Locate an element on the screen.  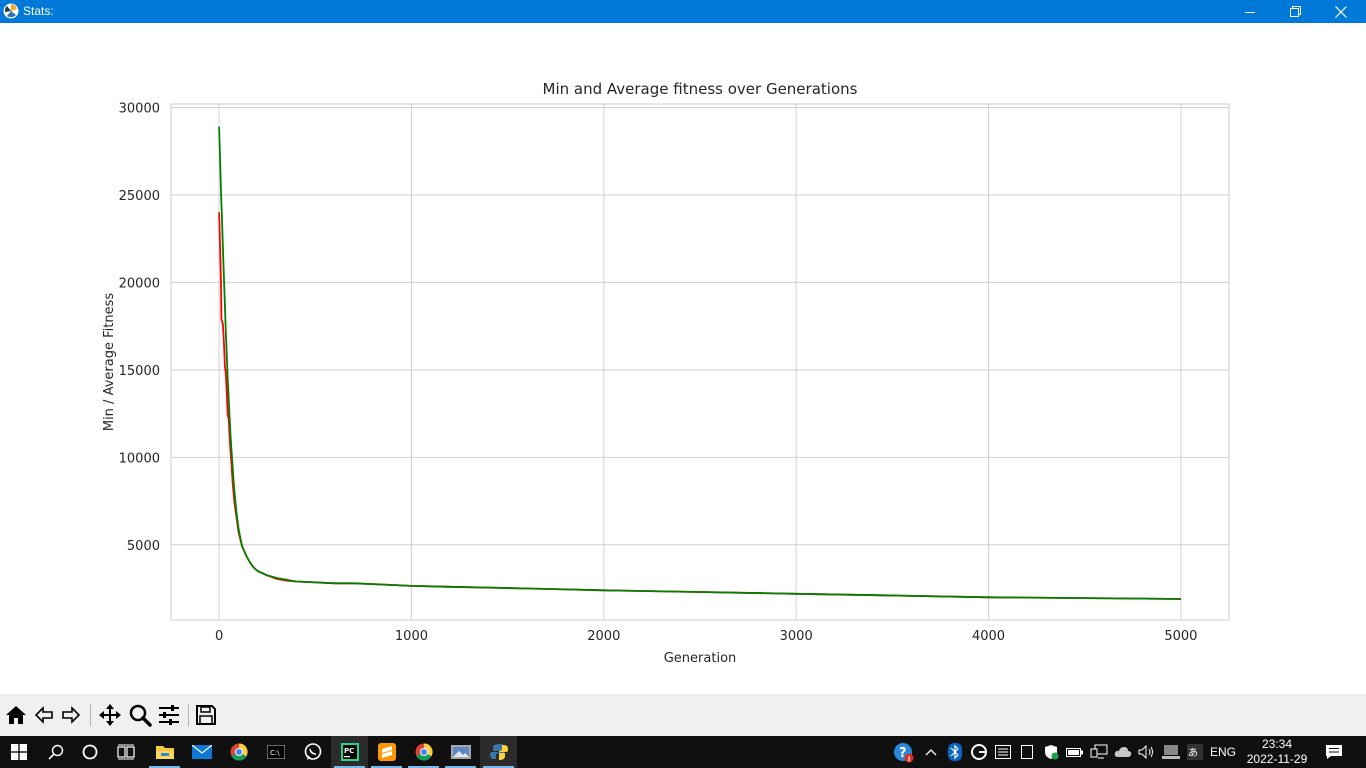
matplotlib-app-icon is located at coordinates (11, 11).